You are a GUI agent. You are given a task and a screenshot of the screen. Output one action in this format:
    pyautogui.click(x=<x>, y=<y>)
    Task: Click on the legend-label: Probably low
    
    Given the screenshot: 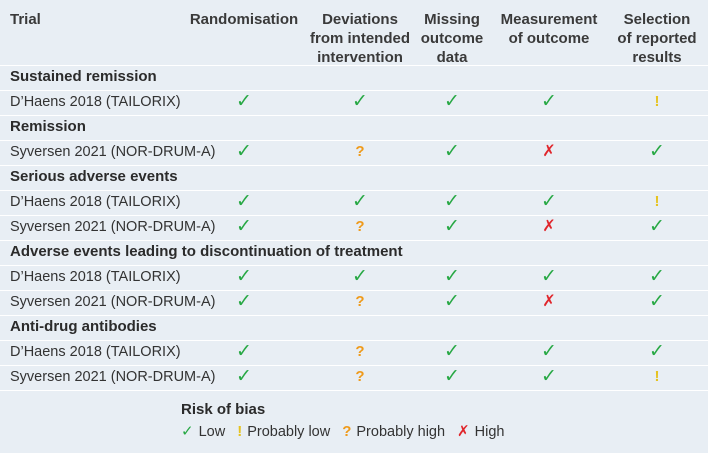 What is the action you would take?
    pyautogui.click(x=289, y=432)
    